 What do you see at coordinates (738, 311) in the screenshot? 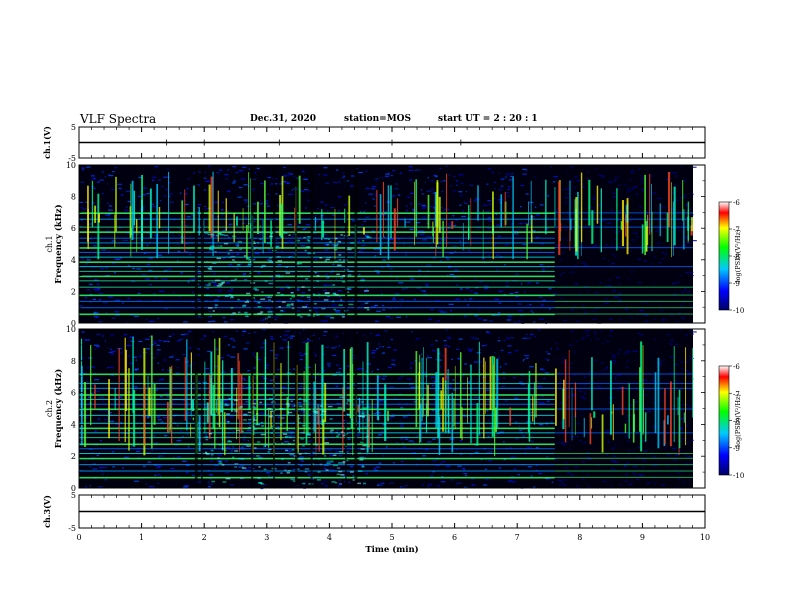
I see `colorbar-1-tick-label: -10` at bounding box center [738, 311].